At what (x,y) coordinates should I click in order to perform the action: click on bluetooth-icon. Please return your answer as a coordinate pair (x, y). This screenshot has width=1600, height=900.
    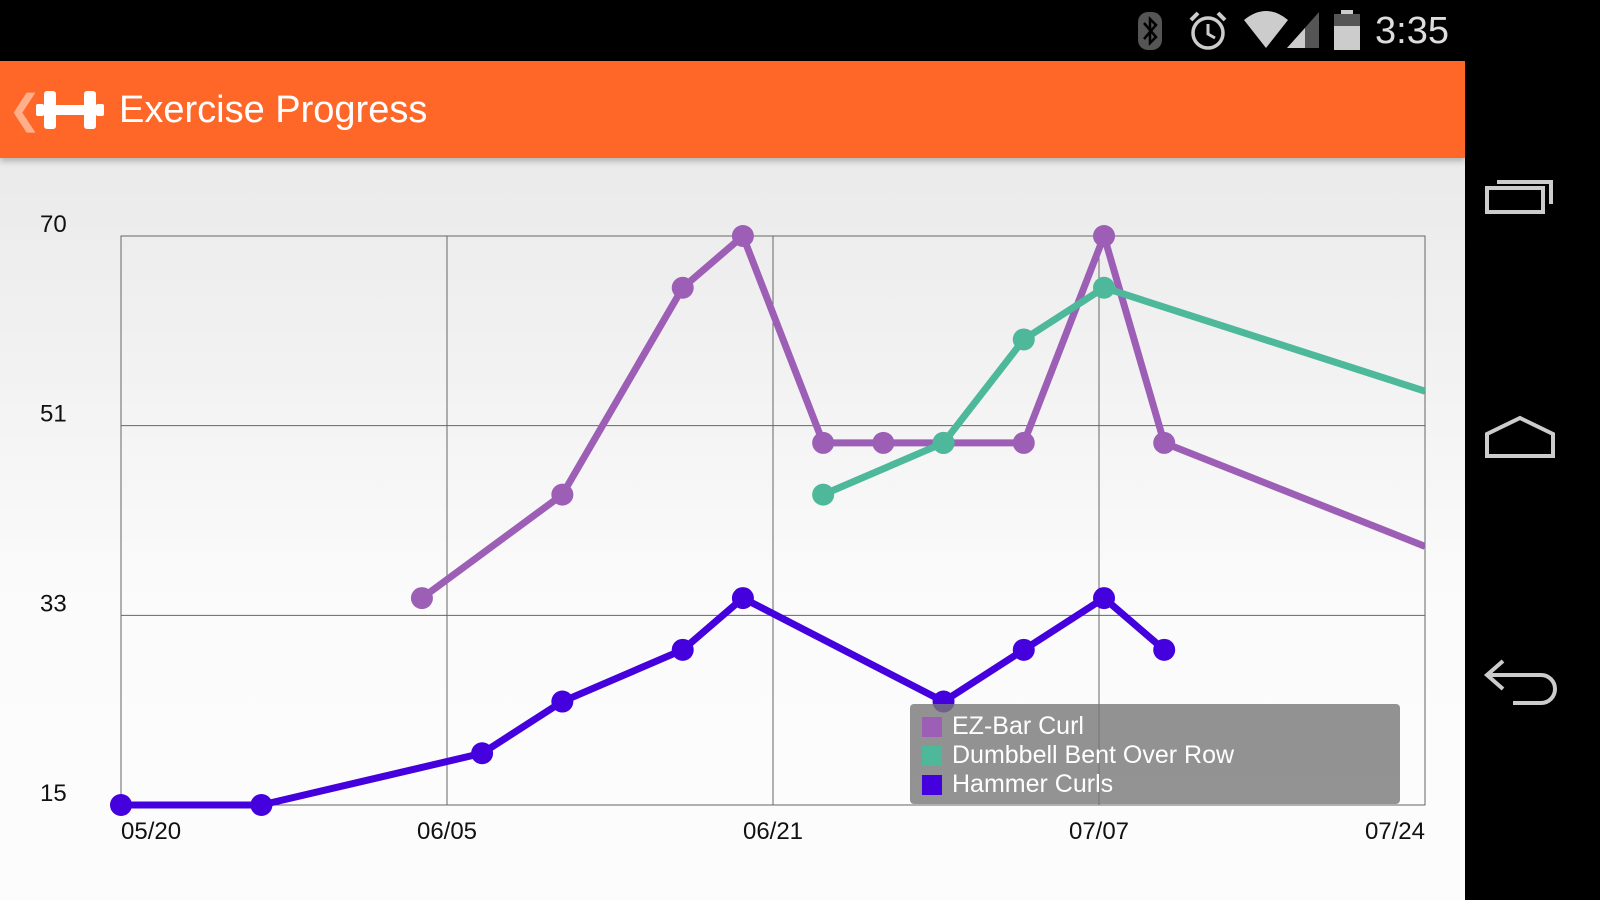
    Looking at the image, I should click on (1150, 31).